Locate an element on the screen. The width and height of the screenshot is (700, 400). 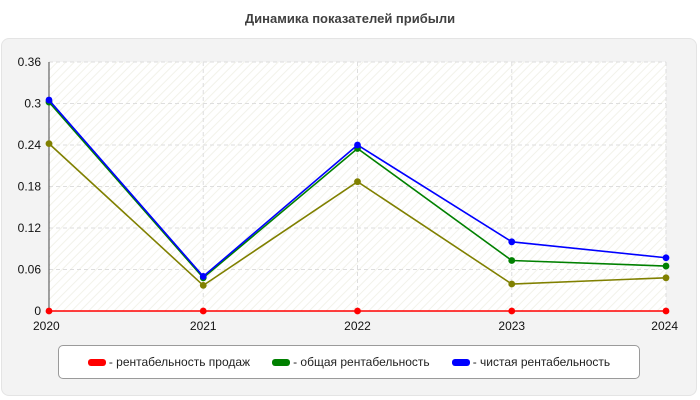
legend-swatch-blue is located at coordinates (460, 362).